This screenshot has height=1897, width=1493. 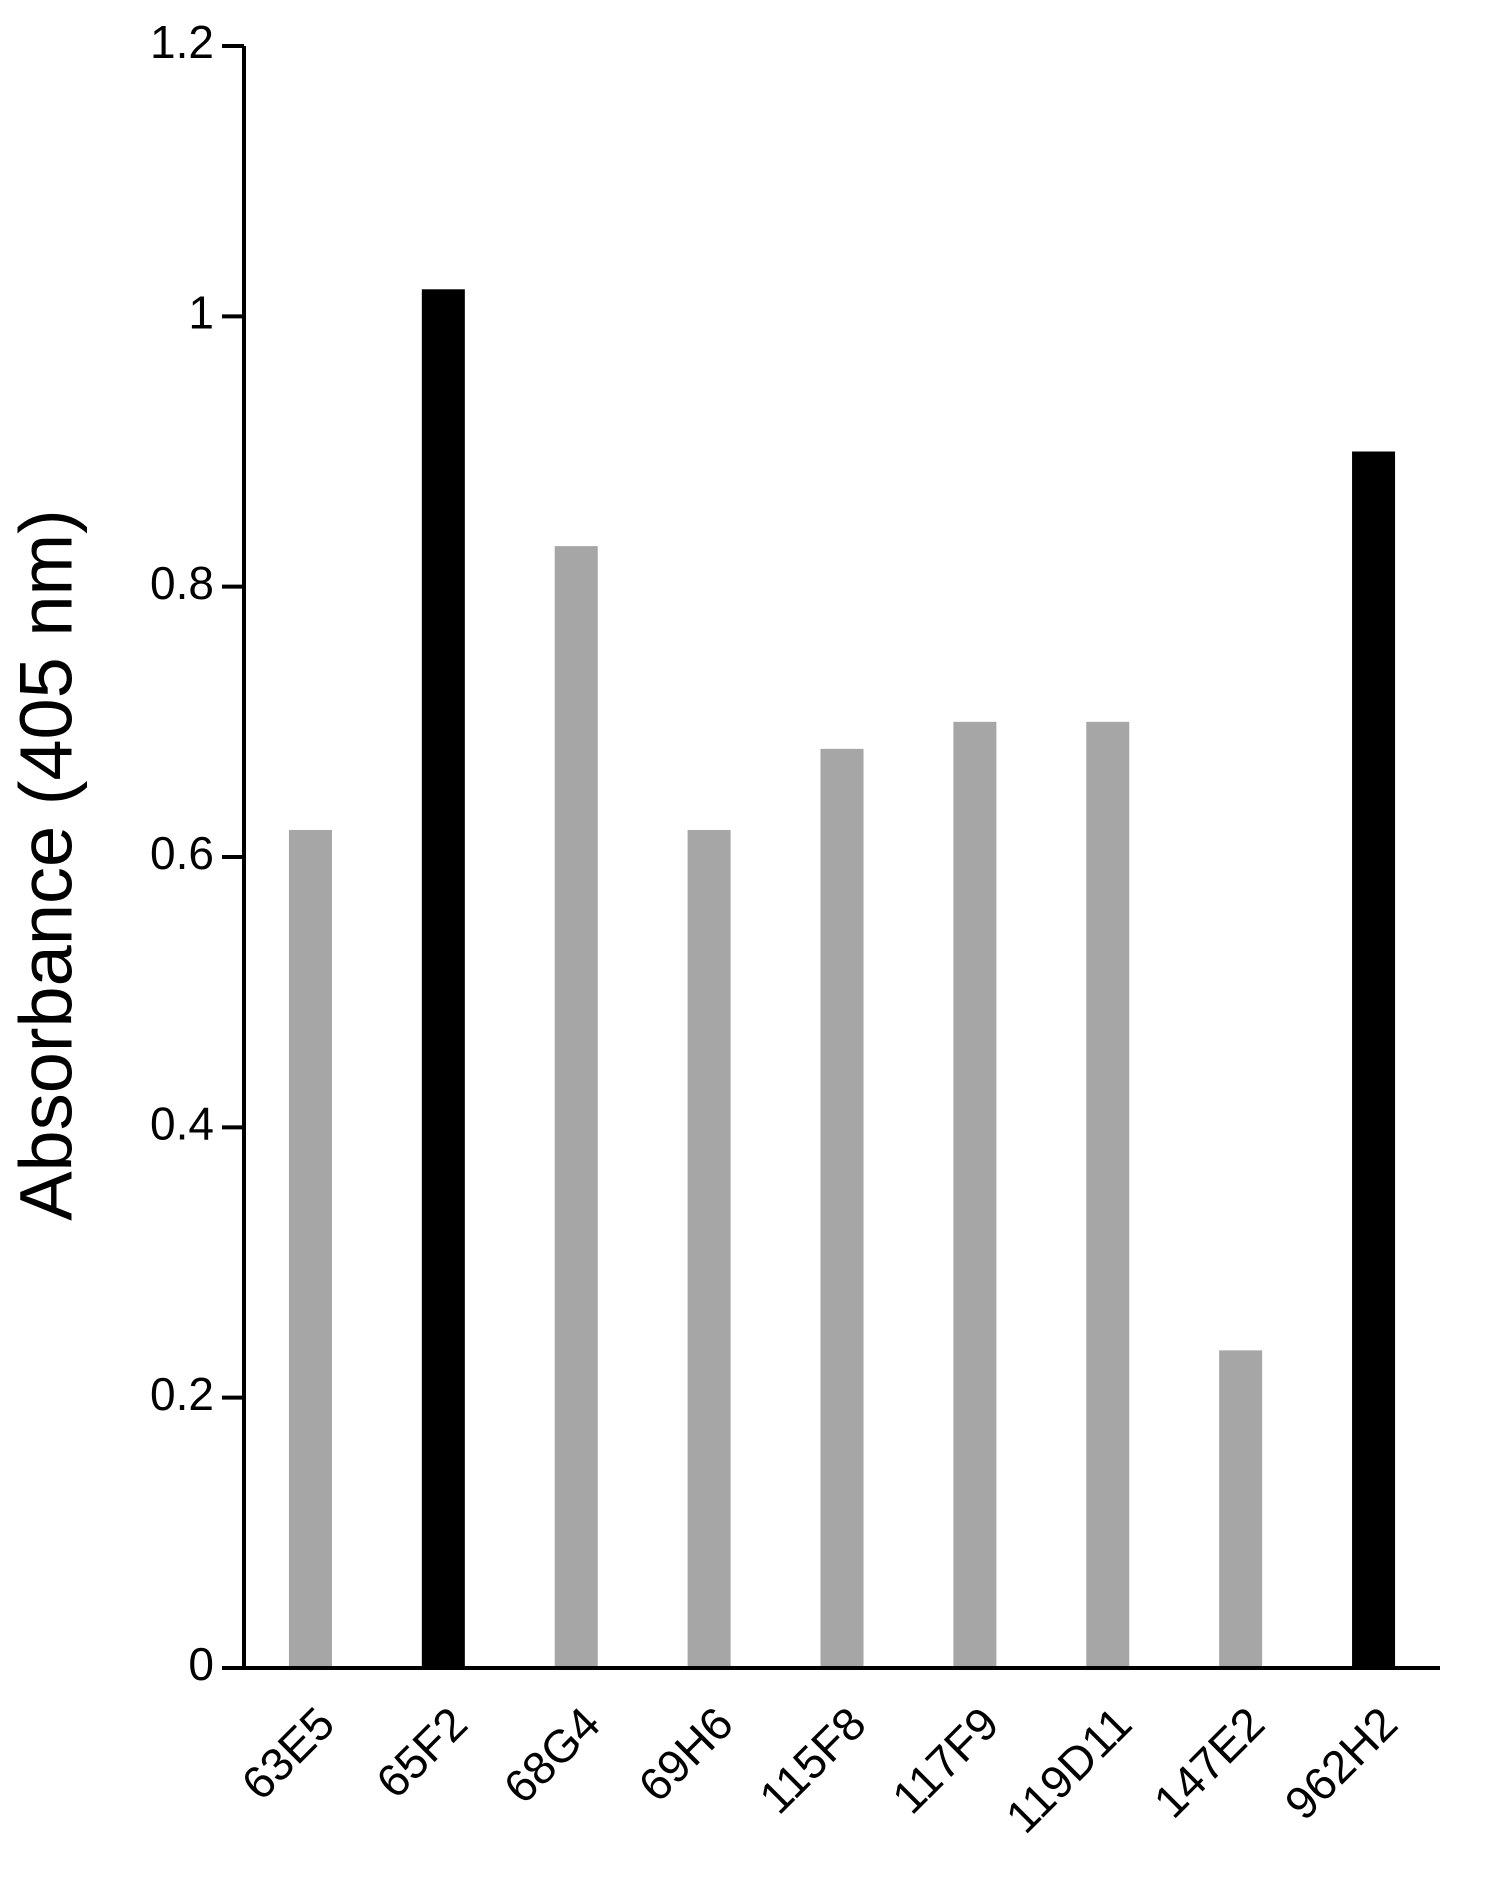 I want to click on x-tick-label: 119D11, so click(x=1069, y=1770).